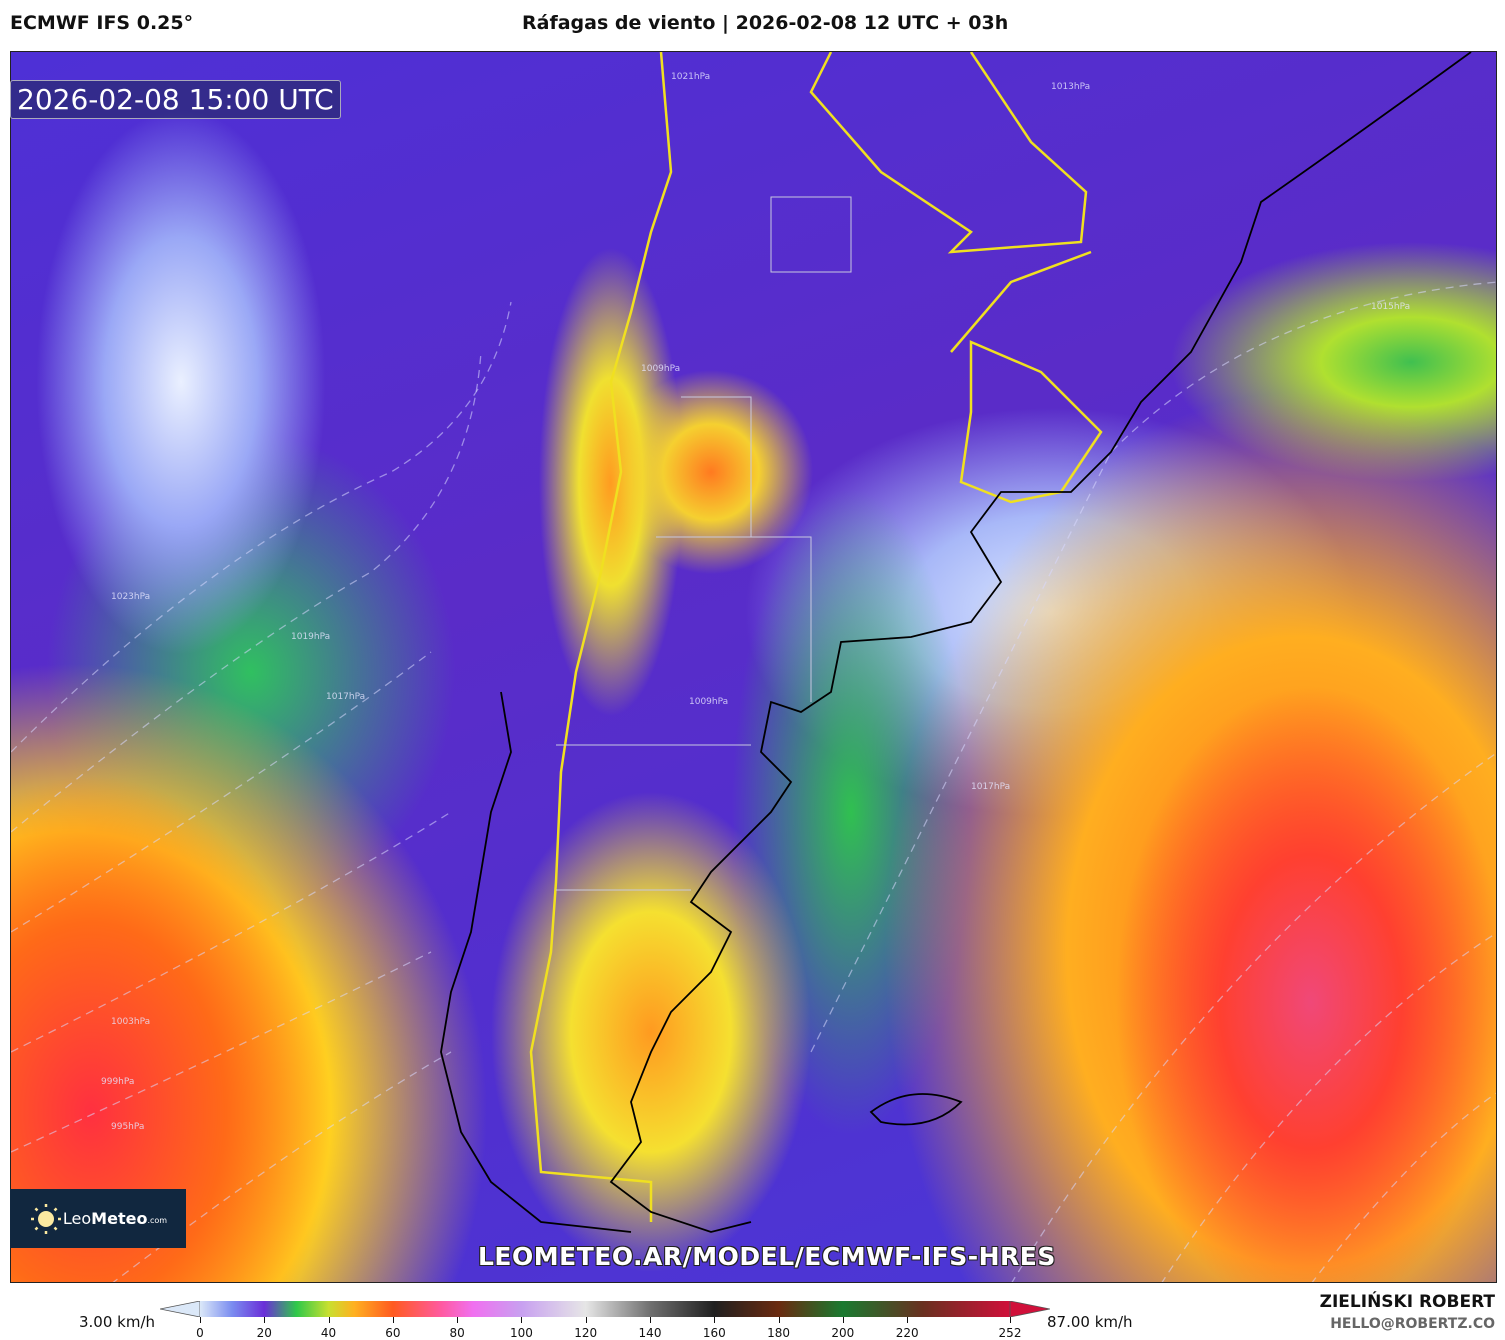  I want to click on colorbar-tick-label: 20, so click(264, 1333).